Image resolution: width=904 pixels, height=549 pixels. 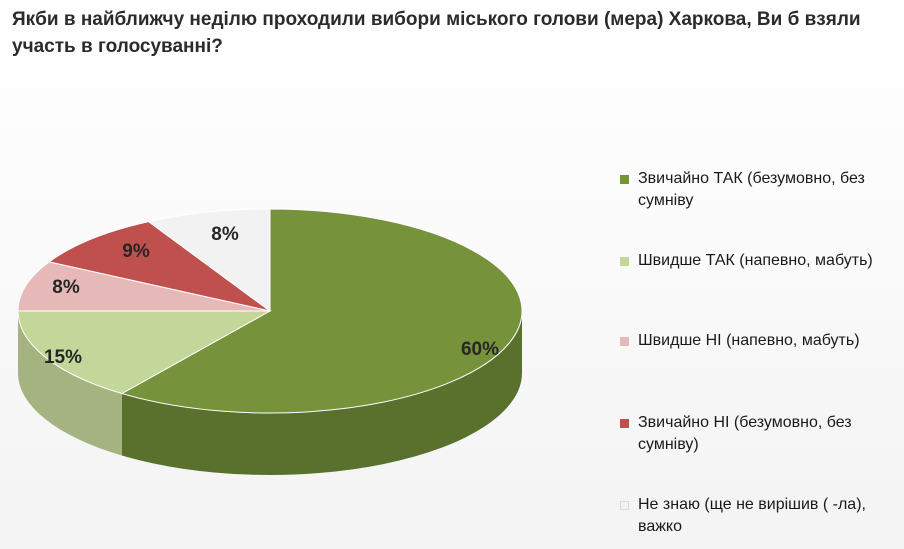 I want to click on pie-slice-rather-no, so click(x=144, y=286).